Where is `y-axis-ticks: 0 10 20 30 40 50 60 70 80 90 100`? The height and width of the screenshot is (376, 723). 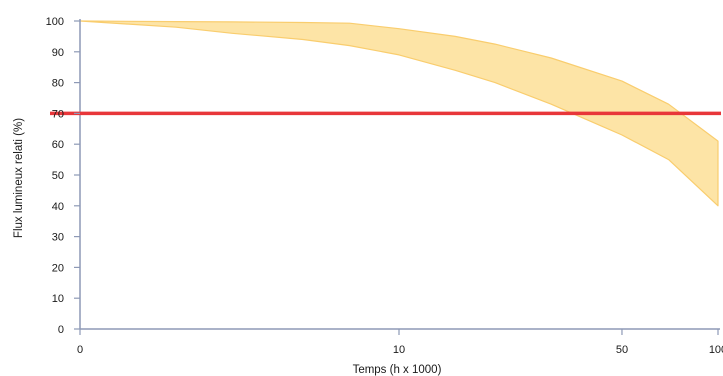
y-axis-ticks: 0 10 20 30 40 50 60 70 80 90 100 is located at coordinates (63, 176).